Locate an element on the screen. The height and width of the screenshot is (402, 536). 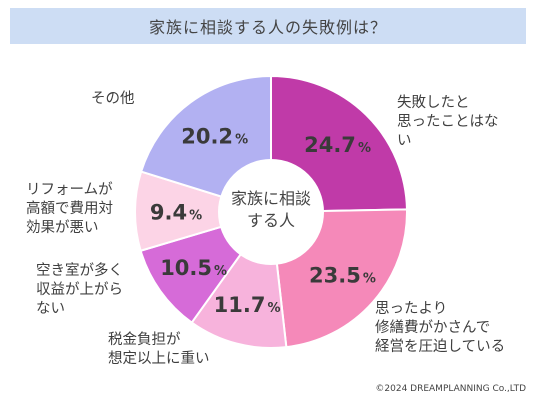
copyright-credit: ©2024 DREAMPLANNING Co.,LTD is located at coordinates (450, 389).